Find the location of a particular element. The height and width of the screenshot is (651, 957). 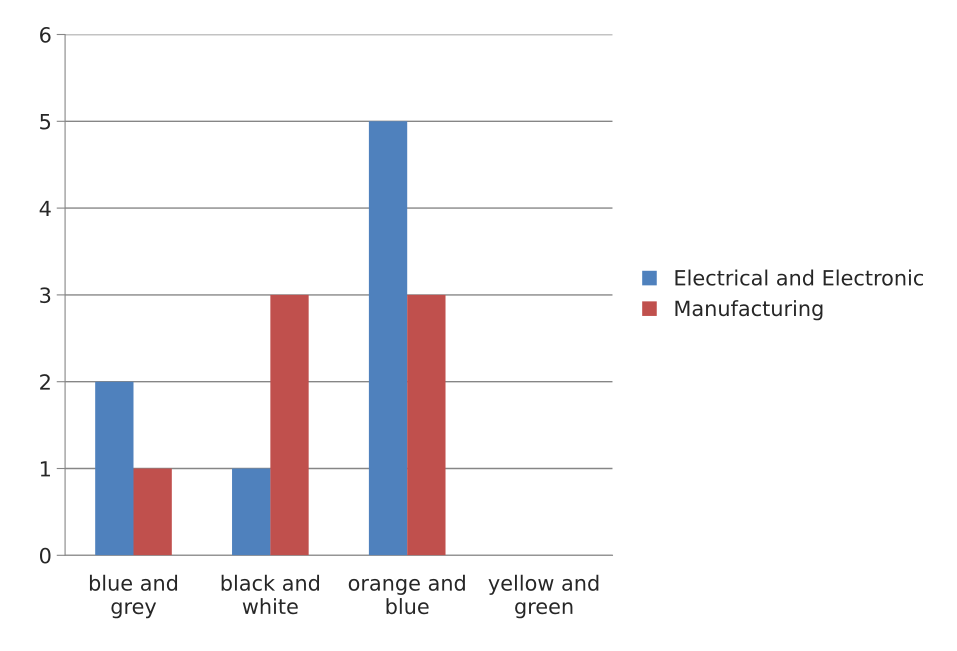

legend-label: Electrical and Electronic is located at coordinates (799, 278).